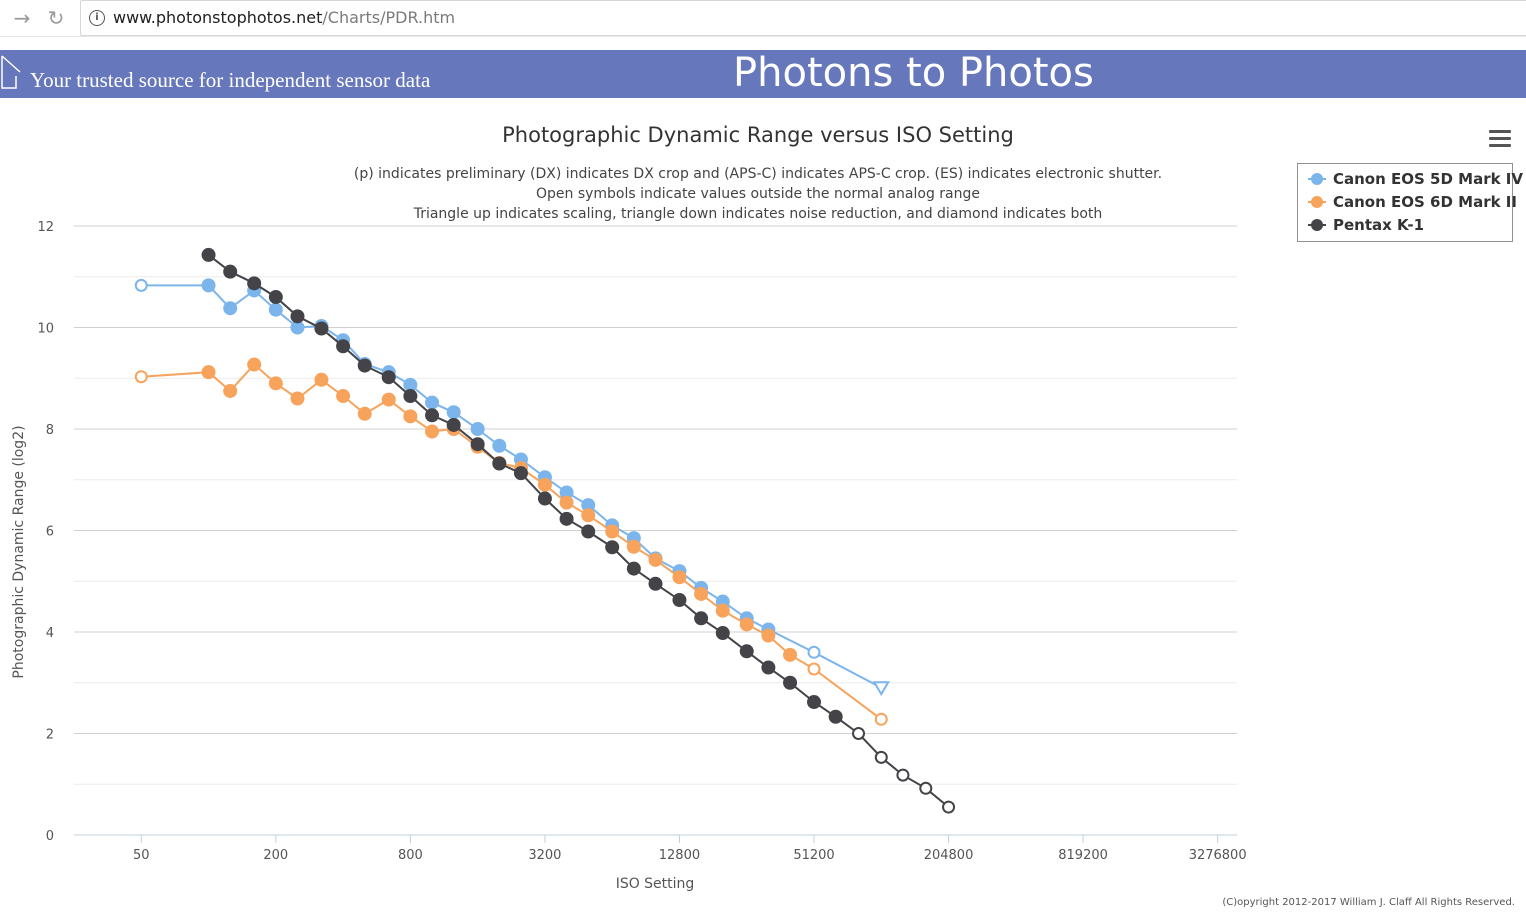 Image resolution: width=1526 pixels, height=921 pixels. What do you see at coordinates (1425, 202) in the screenshot?
I see `legend-label: Canon EOS 6D Mark II` at bounding box center [1425, 202].